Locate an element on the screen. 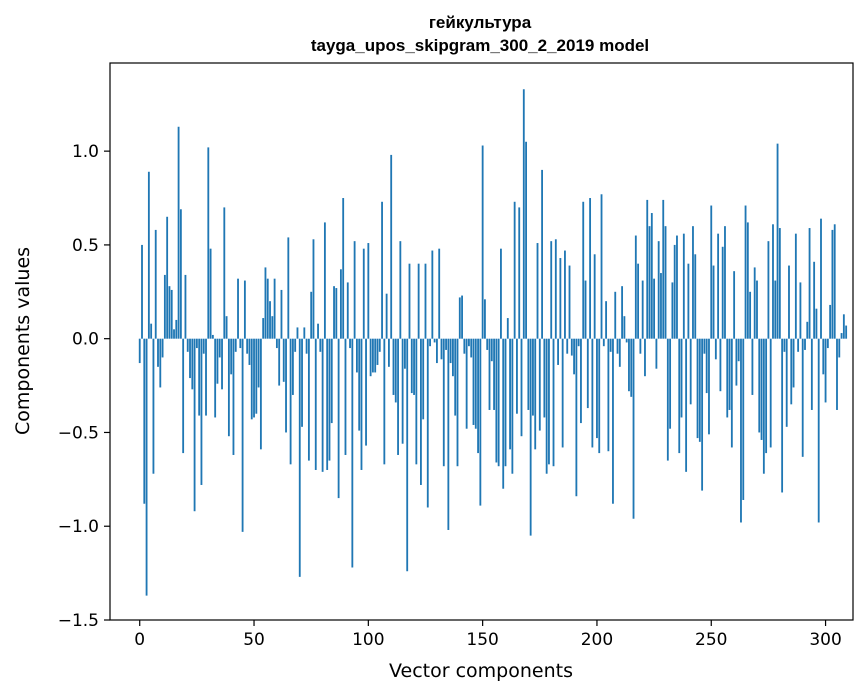 The height and width of the screenshot is (696, 867). y-tick-label: −1.5 is located at coordinates (78, 621).